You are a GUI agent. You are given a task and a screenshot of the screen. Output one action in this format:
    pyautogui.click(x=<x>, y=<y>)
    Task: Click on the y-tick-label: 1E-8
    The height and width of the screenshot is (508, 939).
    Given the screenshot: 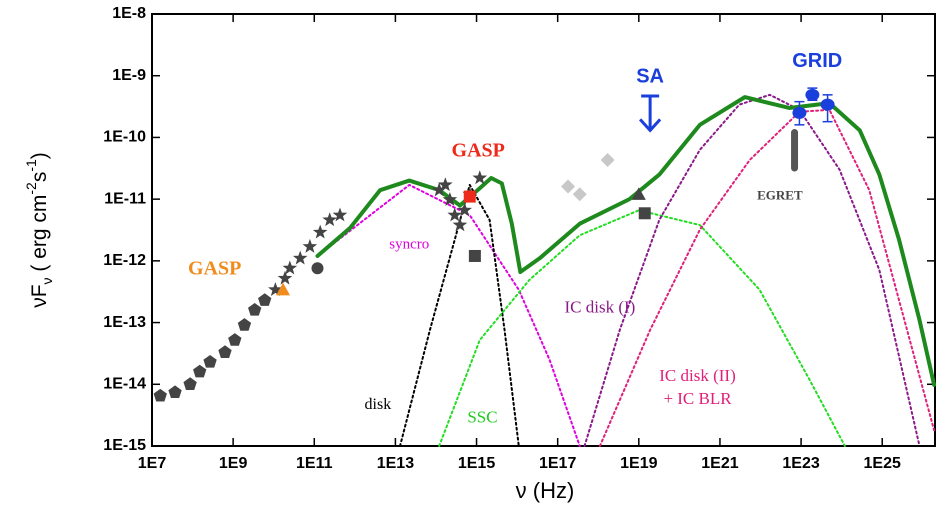 What is the action you would take?
    pyautogui.click(x=129, y=13)
    